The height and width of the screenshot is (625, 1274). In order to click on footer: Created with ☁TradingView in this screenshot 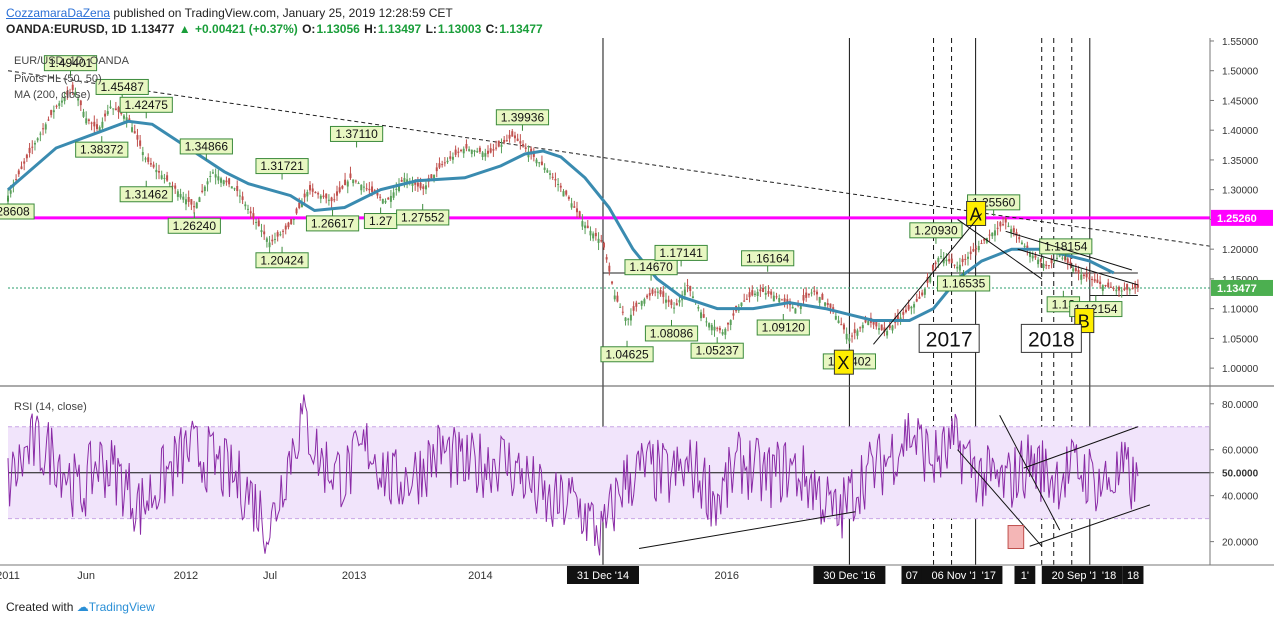, I will do `click(80, 607)`.